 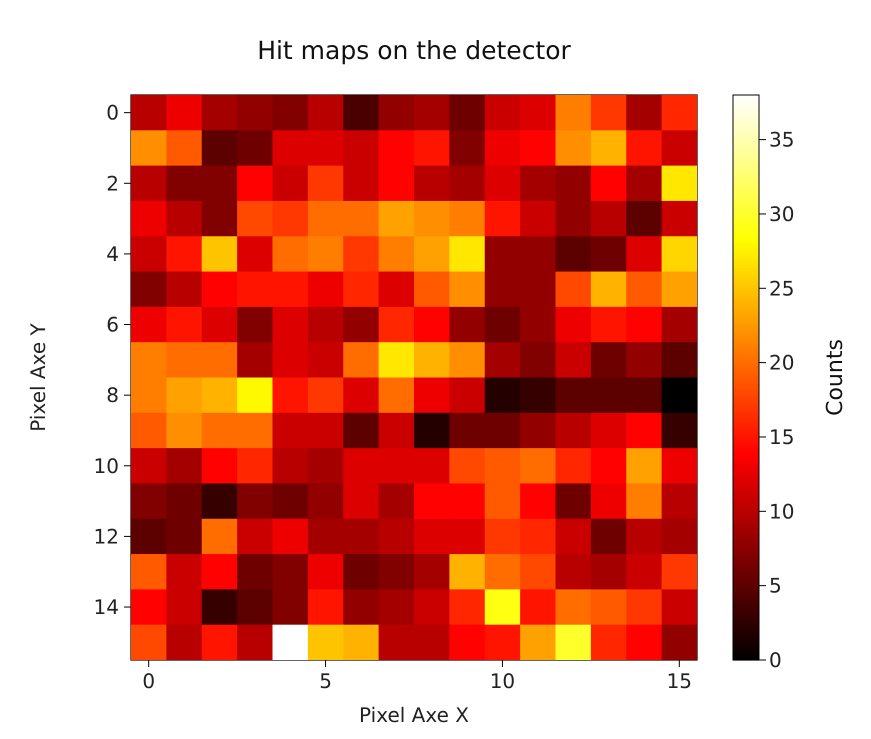 I want to click on color-bar-label: 25, so click(x=781, y=288).